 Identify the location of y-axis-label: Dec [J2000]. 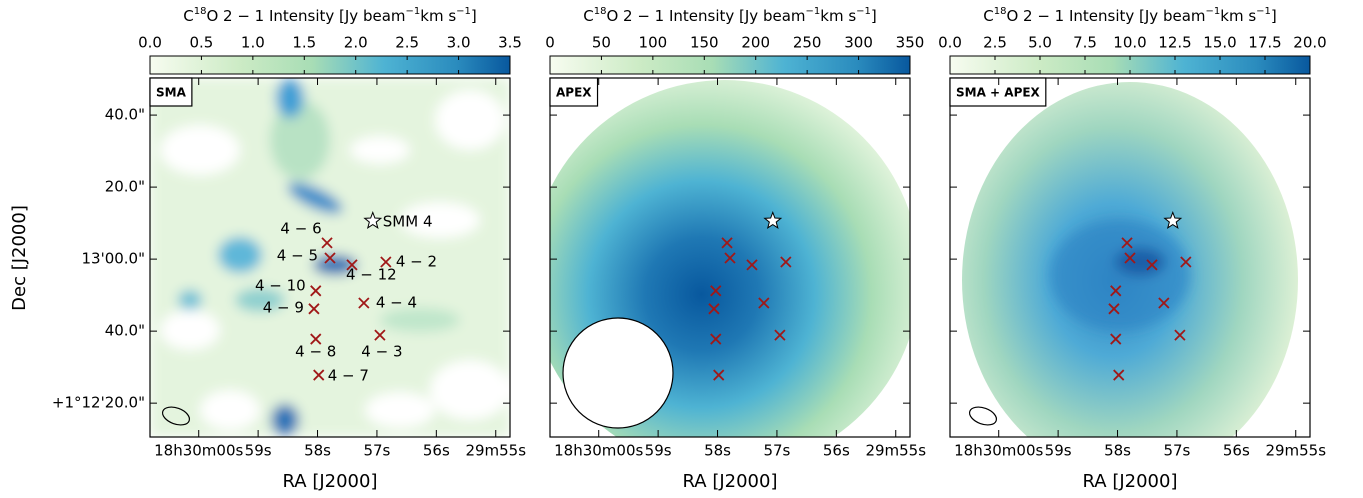
(19, 258).